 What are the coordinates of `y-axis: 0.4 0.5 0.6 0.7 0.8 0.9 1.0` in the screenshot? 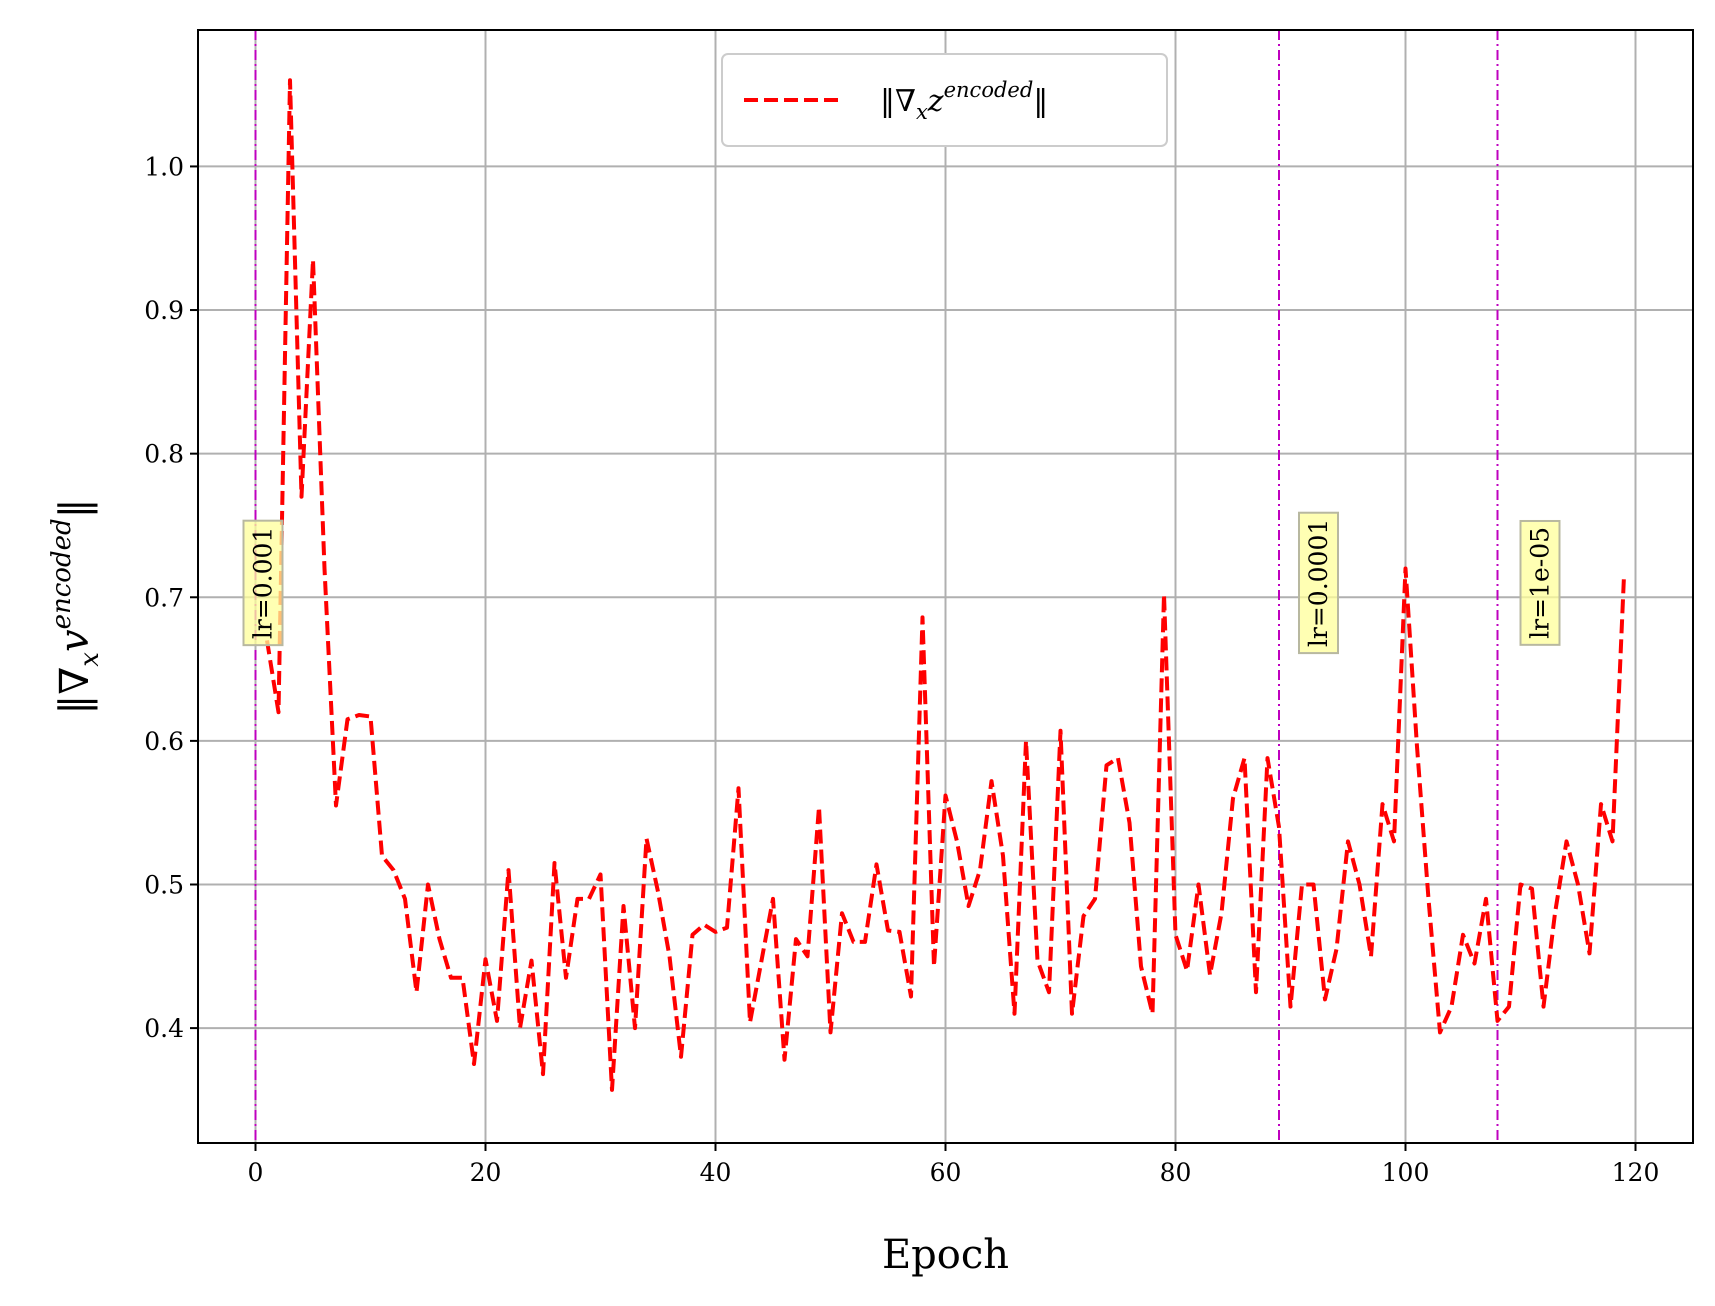 It's located at (171, 597).